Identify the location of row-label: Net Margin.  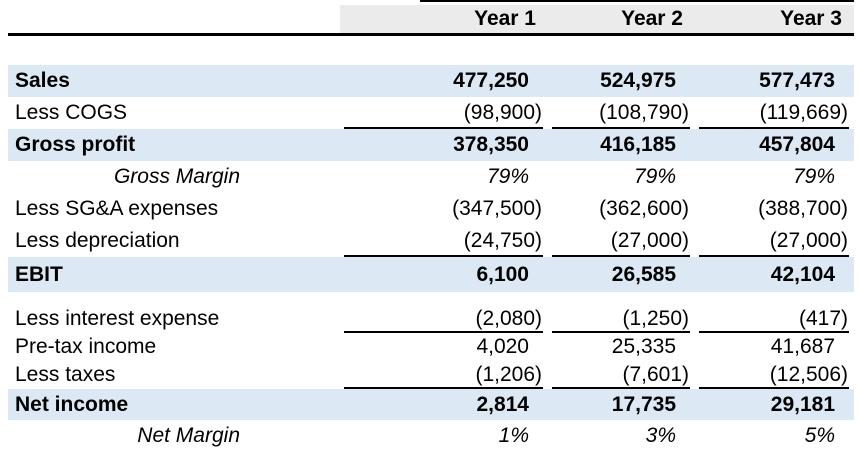
(188, 435).